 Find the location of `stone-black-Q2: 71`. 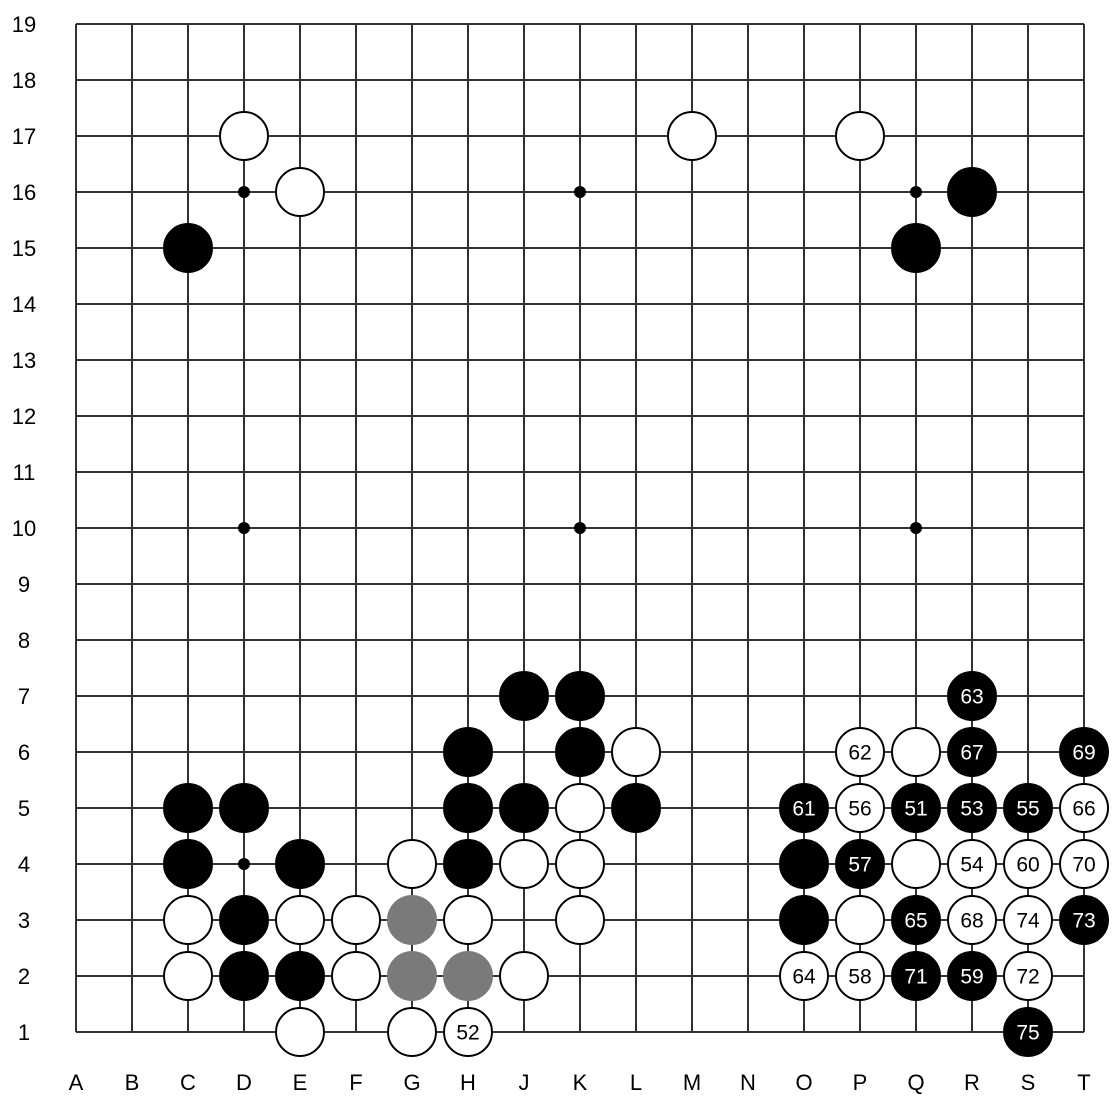

stone-black-Q2: 71 is located at coordinates (916, 976).